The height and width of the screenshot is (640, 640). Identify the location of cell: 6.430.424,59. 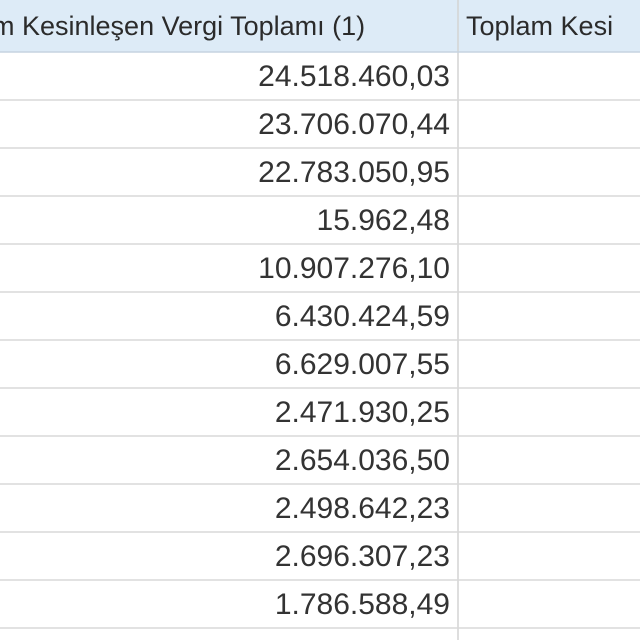
(362, 316).